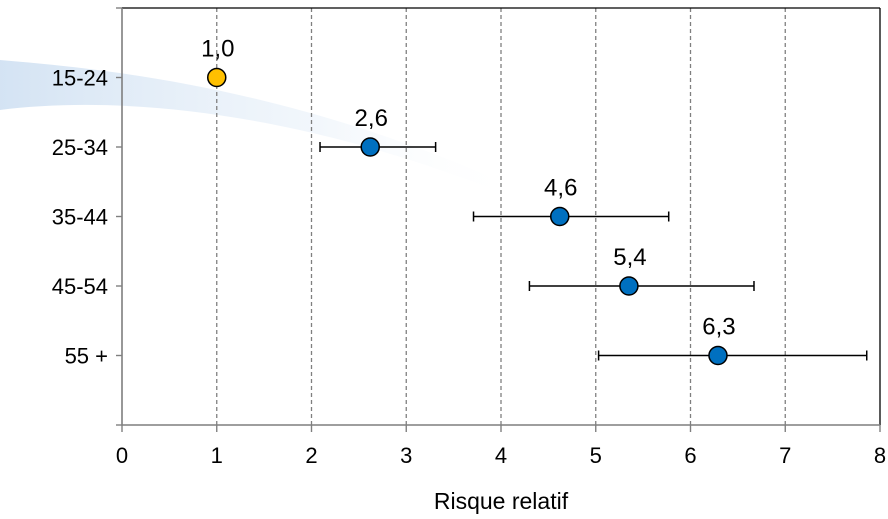 The width and height of the screenshot is (888, 519). What do you see at coordinates (560, 188) in the screenshot?
I see `data-label: 4,6` at bounding box center [560, 188].